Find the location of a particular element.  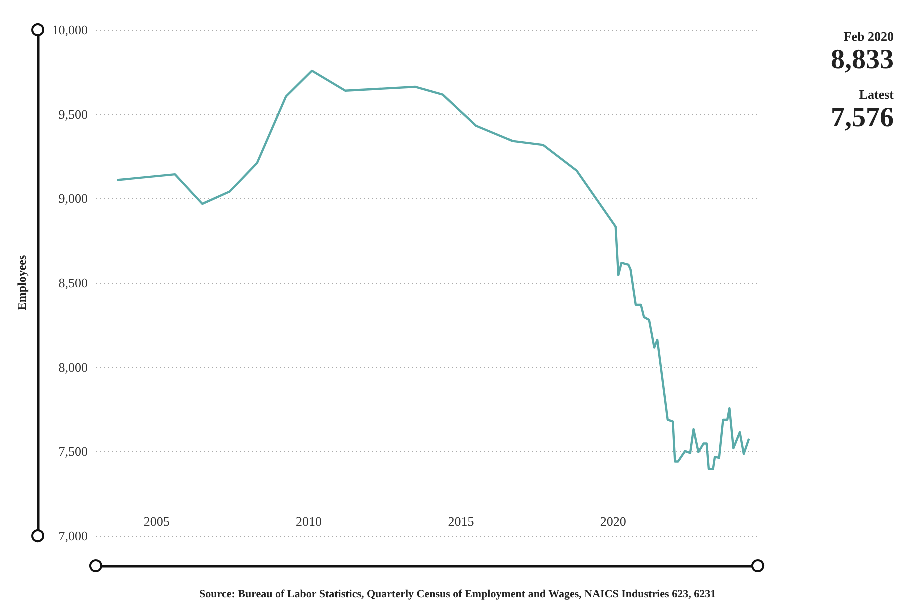

x-tick-label: 2010 is located at coordinates (309, 521).